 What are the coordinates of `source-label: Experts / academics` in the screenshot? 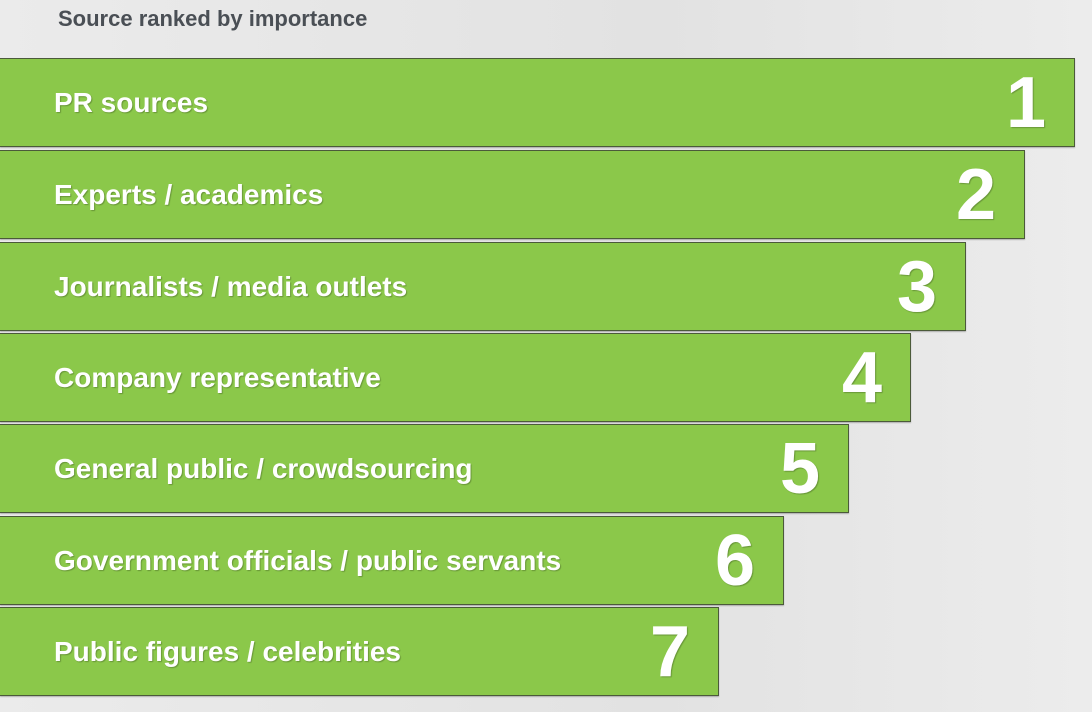 It's located at (189, 194).